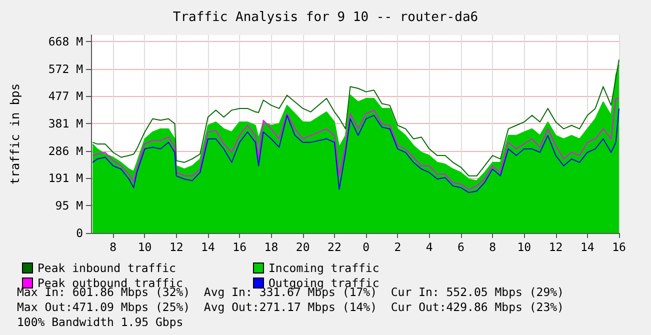 This screenshot has width=651, height=335. Describe the element at coordinates (15, 134) in the screenshot. I see `y-axis-title: traffic in bps` at that location.